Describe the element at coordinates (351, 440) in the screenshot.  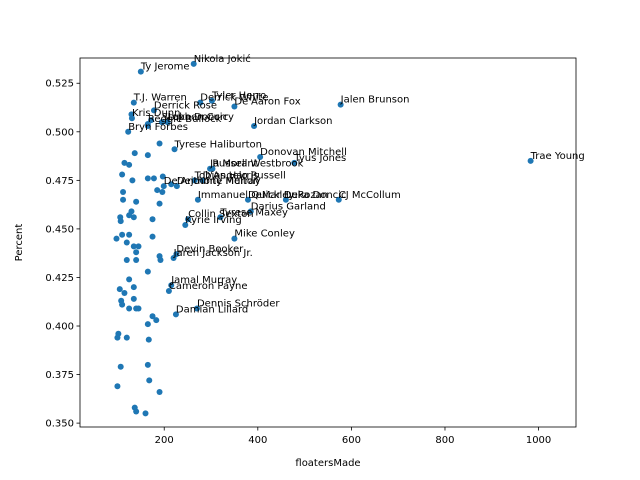
I see `x-tick-label: 600` at that location.